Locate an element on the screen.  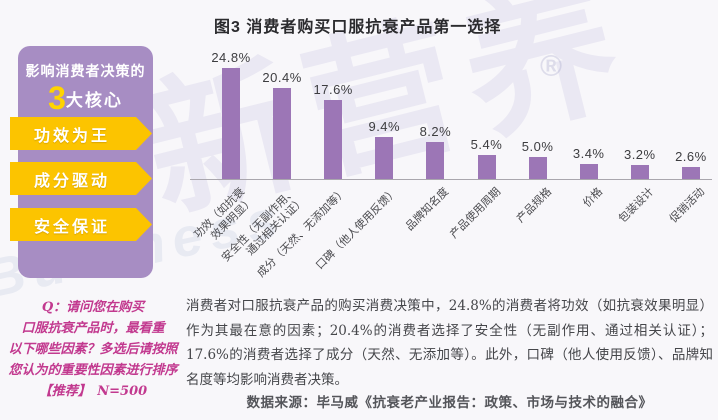
bar-value-label: 3.4% is located at coordinates (588, 153).